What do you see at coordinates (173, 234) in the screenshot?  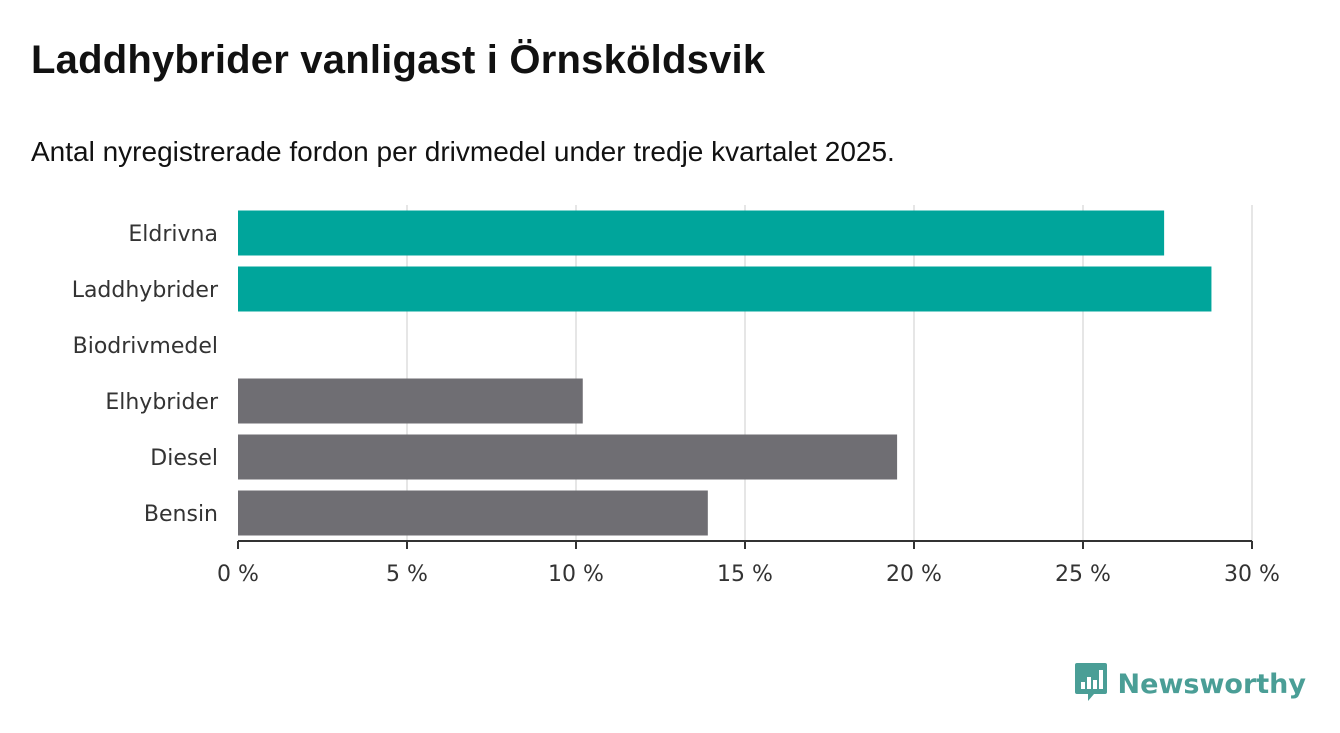 I see `category-label: Eldrivna` at bounding box center [173, 234].